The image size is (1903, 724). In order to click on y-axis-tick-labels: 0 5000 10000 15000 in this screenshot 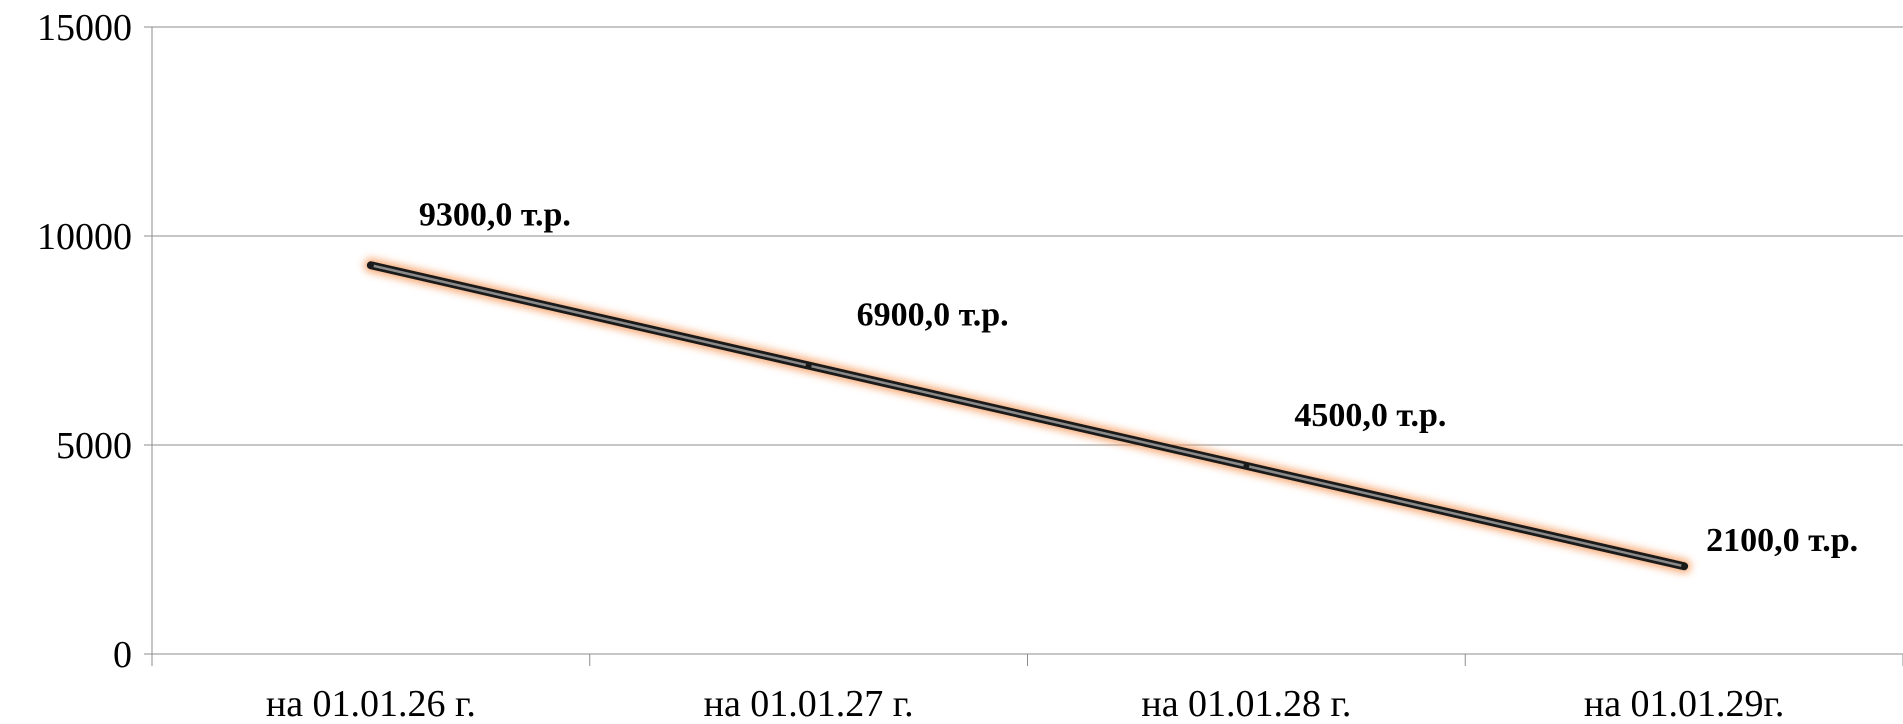, I will do `click(84, 341)`.